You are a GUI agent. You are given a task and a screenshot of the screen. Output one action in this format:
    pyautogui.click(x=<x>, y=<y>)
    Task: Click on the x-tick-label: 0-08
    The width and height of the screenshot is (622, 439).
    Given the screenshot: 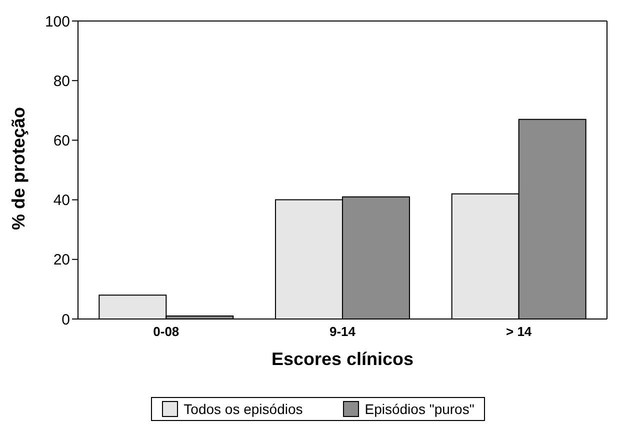 What is the action you would take?
    pyautogui.click(x=166, y=332)
    